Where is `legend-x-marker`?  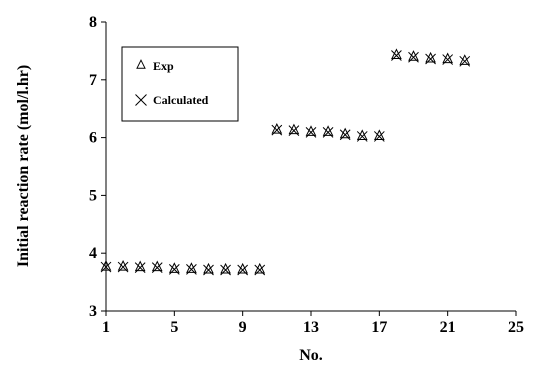
legend-x-marker is located at coordinates (141, 100).